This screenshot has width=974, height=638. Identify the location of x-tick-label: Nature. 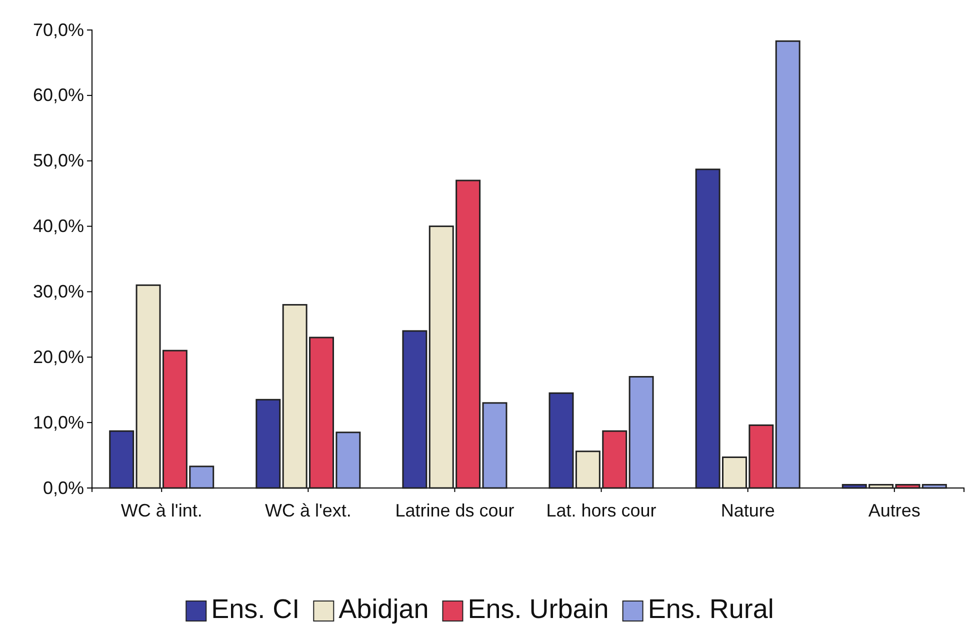
(747, 510).